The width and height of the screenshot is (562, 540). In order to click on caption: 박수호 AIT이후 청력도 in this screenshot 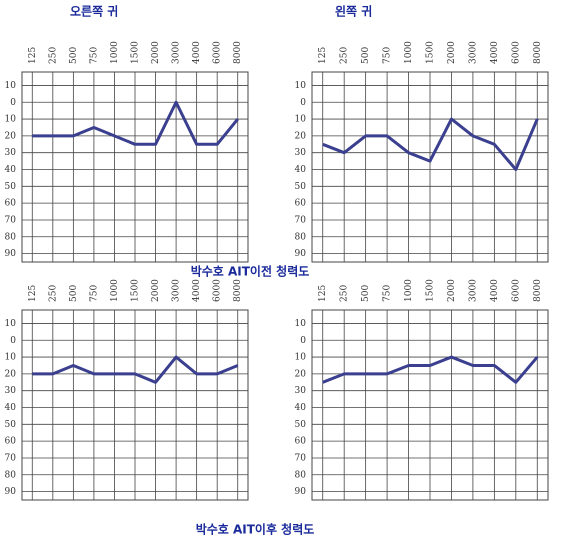, I will do `click(255, 529)`.